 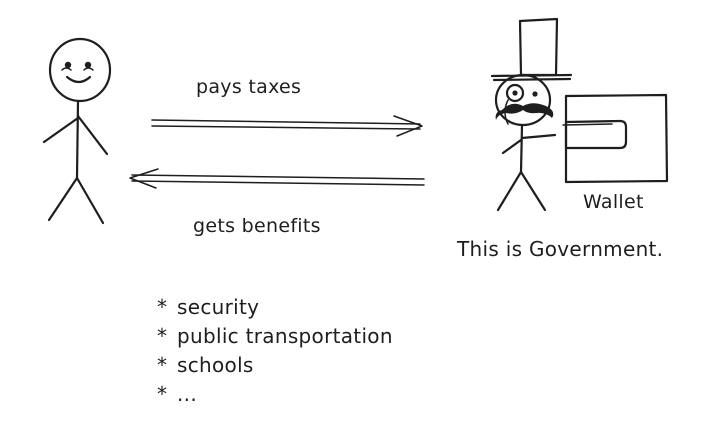 I want to click on pays-taxes-label: pays taxes, so click(x=248, y=87).